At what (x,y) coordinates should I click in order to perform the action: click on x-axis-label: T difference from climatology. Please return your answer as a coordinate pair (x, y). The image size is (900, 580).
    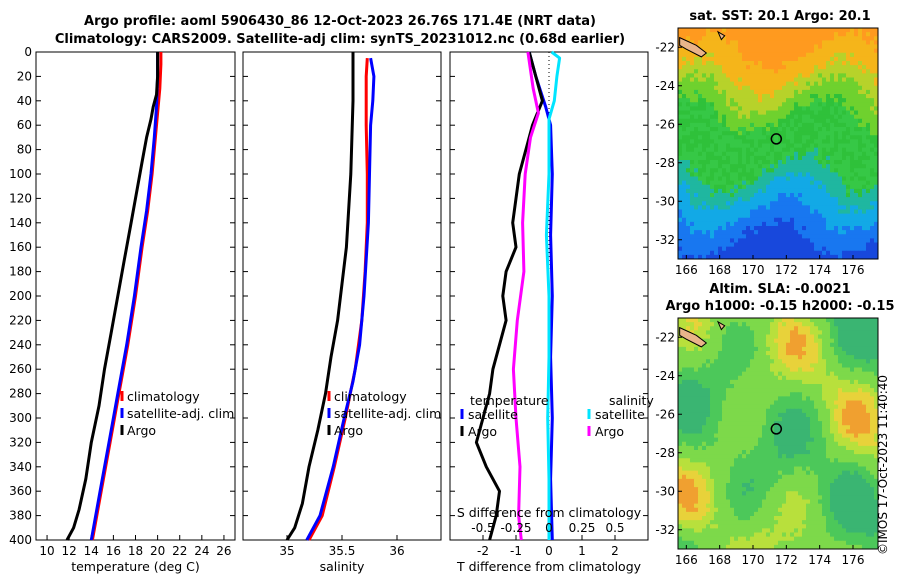
    Looking at the image, I should click on (549, 566).